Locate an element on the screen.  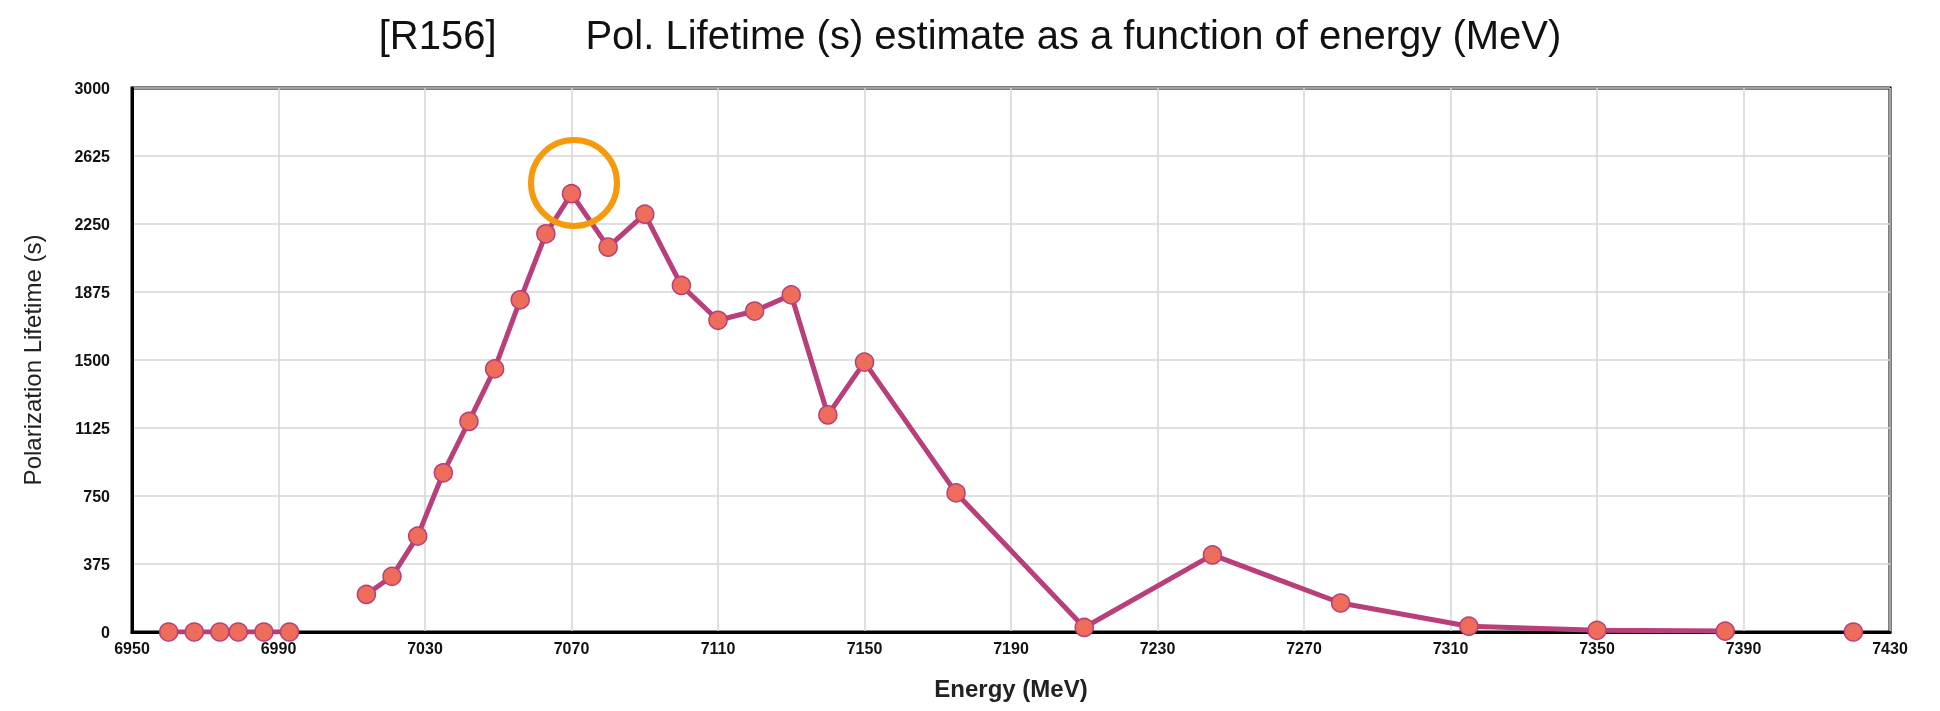
chart-title: [R156] Pol. Lifetime (s) estimate as a function of energy (MeV) is located at coordinates (970, 35).